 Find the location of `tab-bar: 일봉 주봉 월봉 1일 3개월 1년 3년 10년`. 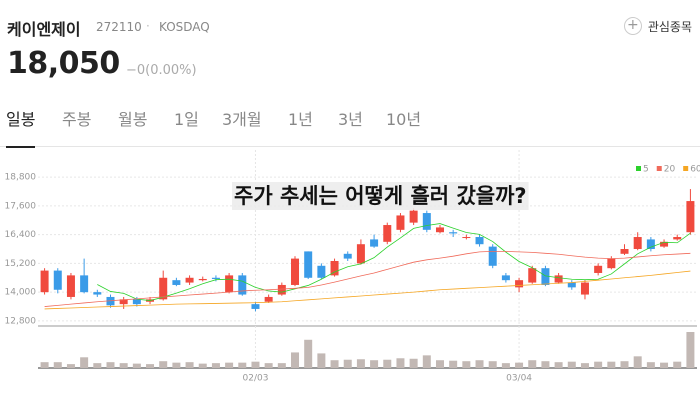

tab-bar: 일봉 주봉 월봉 1일 3개월 1년 3년 10년 is located at coordinates (350, 126).